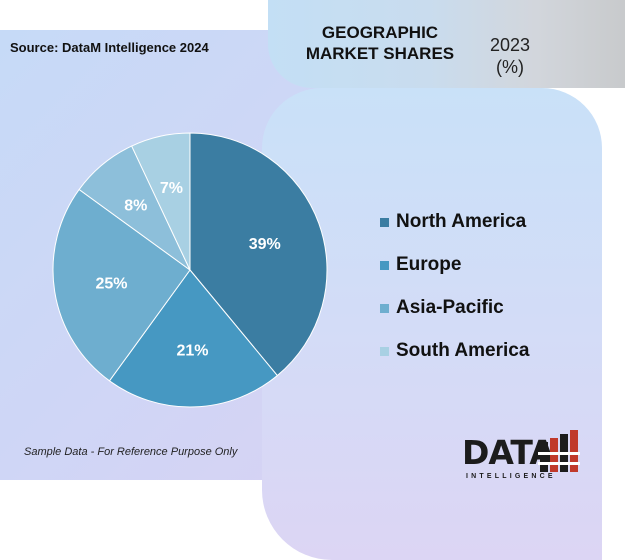 This screenshot has width=625, height=560. Describe the element at coordinates (161, 201) in the screenshot. I see `pie-slice-south-america-b` at that location.